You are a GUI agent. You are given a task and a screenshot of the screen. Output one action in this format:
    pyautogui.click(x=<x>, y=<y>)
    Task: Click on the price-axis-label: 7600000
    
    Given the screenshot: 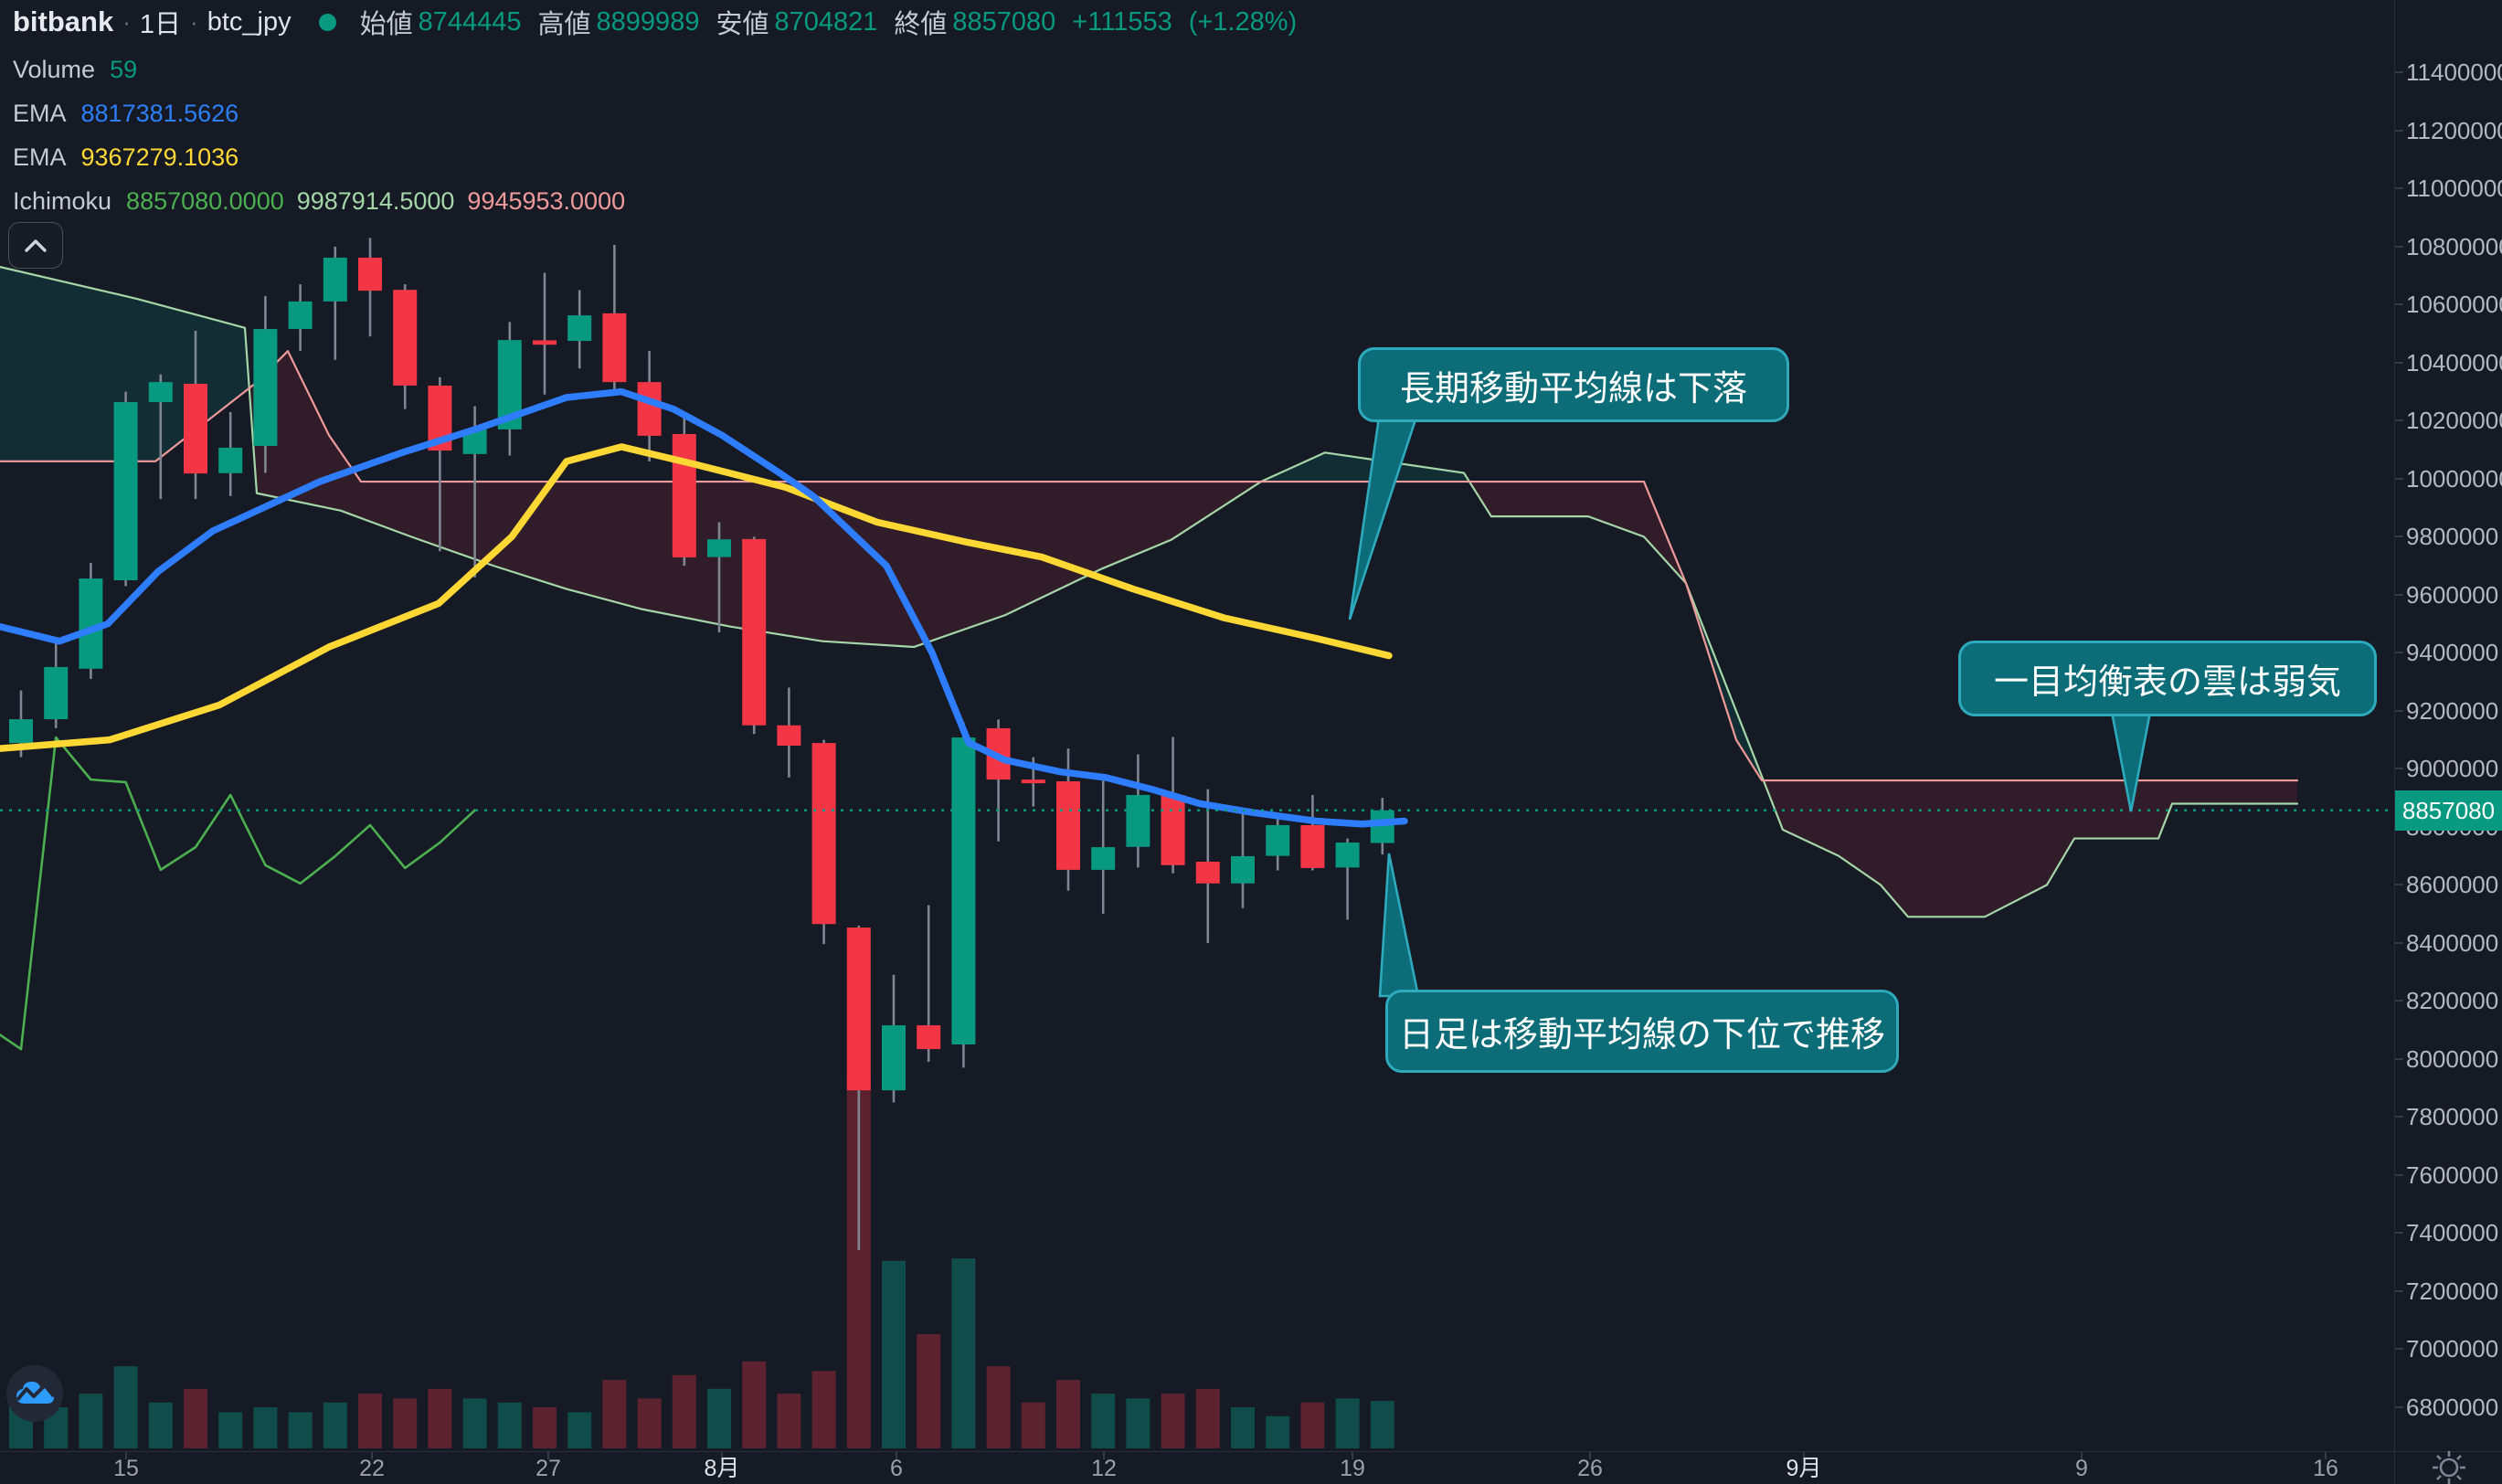 What is the action you would take?
    pyautogui.click(x=2452, y=1175)
    